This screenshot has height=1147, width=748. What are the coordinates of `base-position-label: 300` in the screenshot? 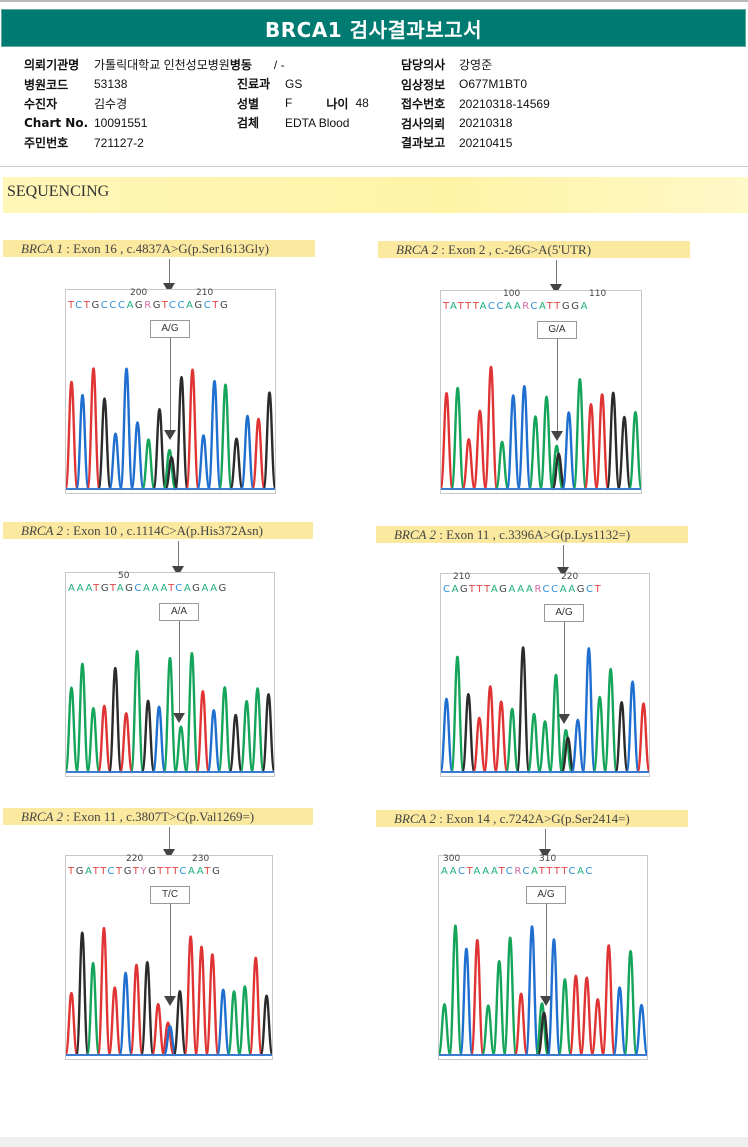 It's located at (452, 859).